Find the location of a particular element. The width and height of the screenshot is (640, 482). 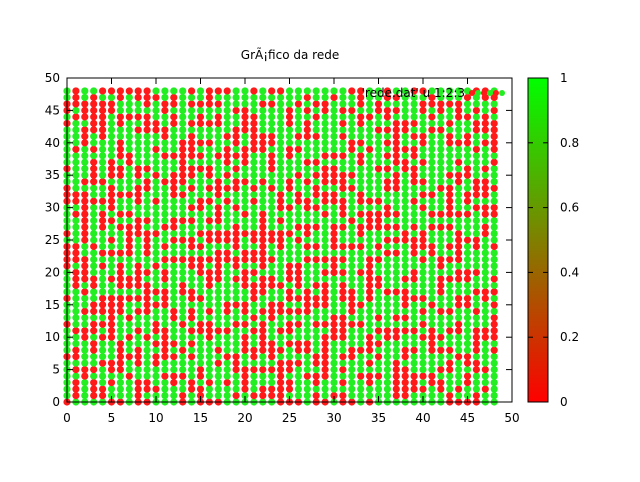

legend-marker is located at coordinates (490, 93).